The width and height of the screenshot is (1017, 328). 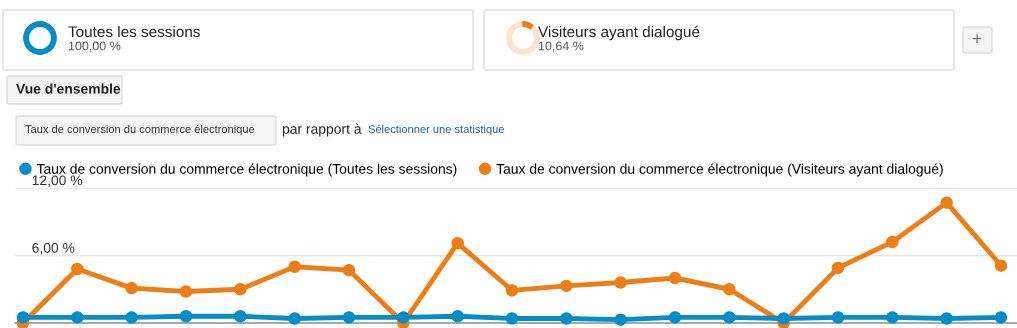 I want to click on y-tick-label: 12,00 %, so click(x=57, y=181).